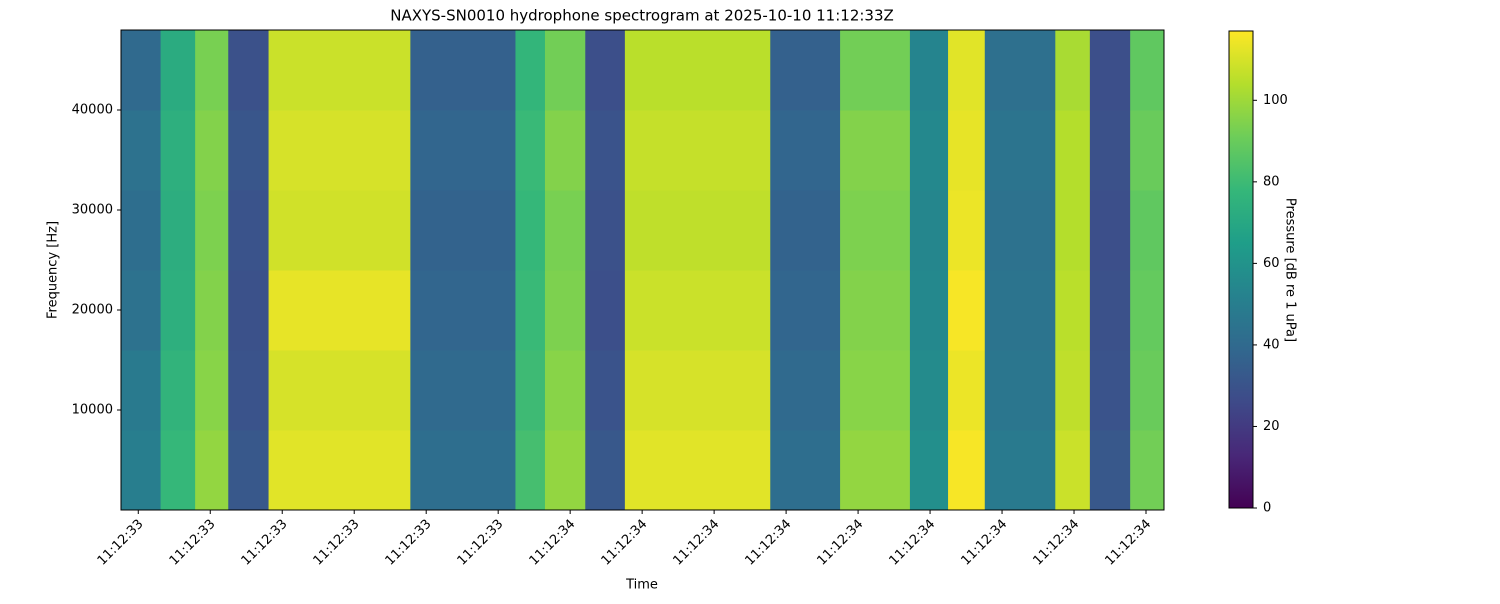  Describe the element at coordinates (1271, 263) in the screenshot. I see `colorbar-tick-label: 60` at that location.